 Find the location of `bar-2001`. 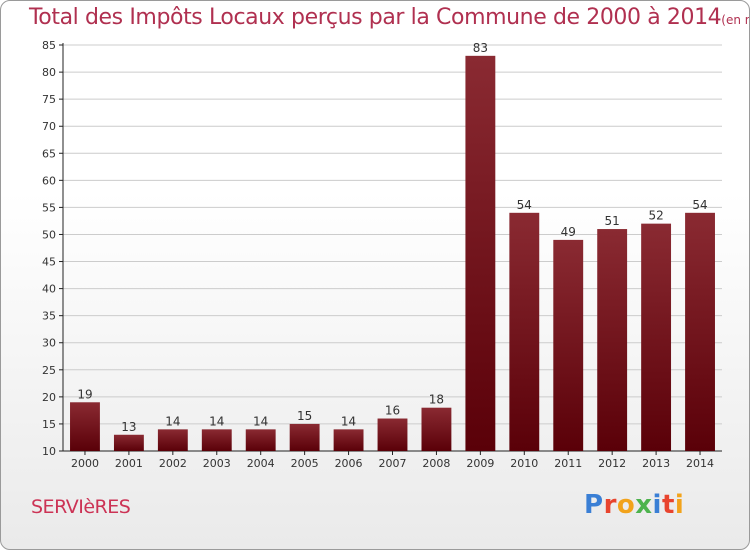

bar-2001 is located at coordinates (128, 442).